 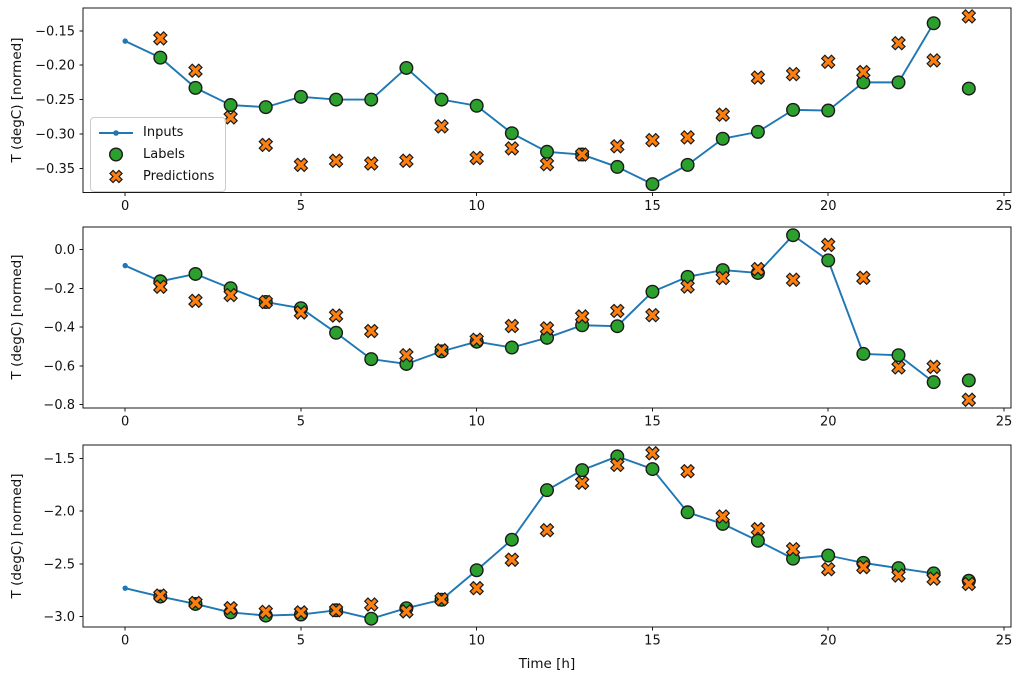 I want to click on y-tick-label: −0.6, so click(x=59, y=366).